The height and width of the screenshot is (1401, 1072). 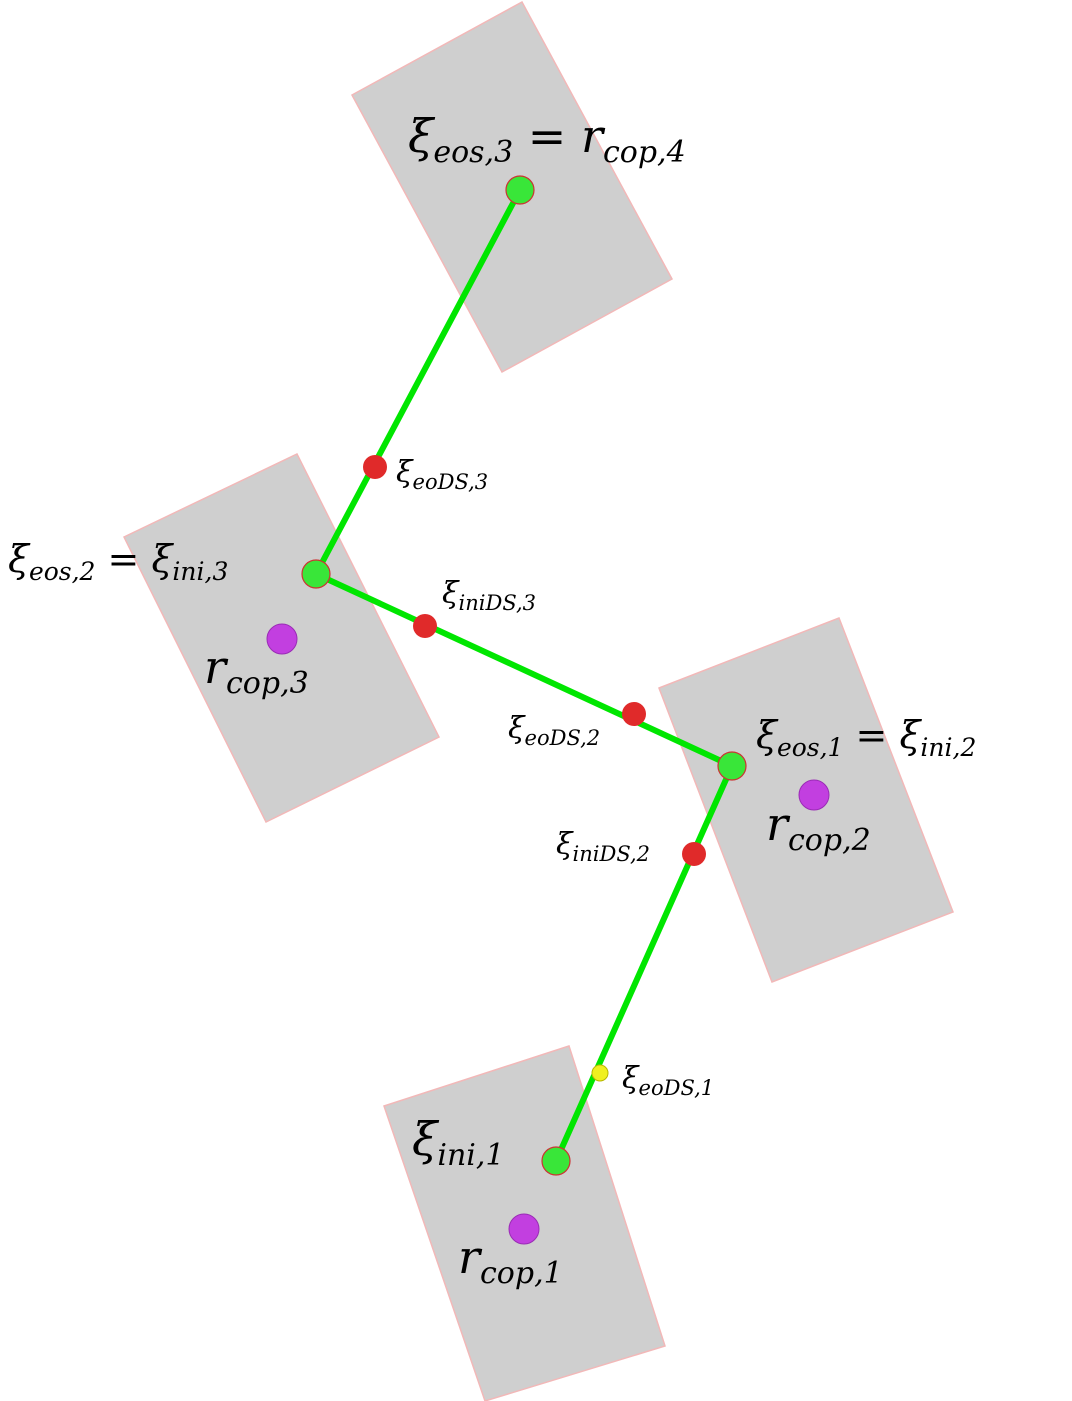 What do you see at coordinates (732, 766) in the screenshot?
I see `point-eos1-ini2` at bounding box center [732, 766].